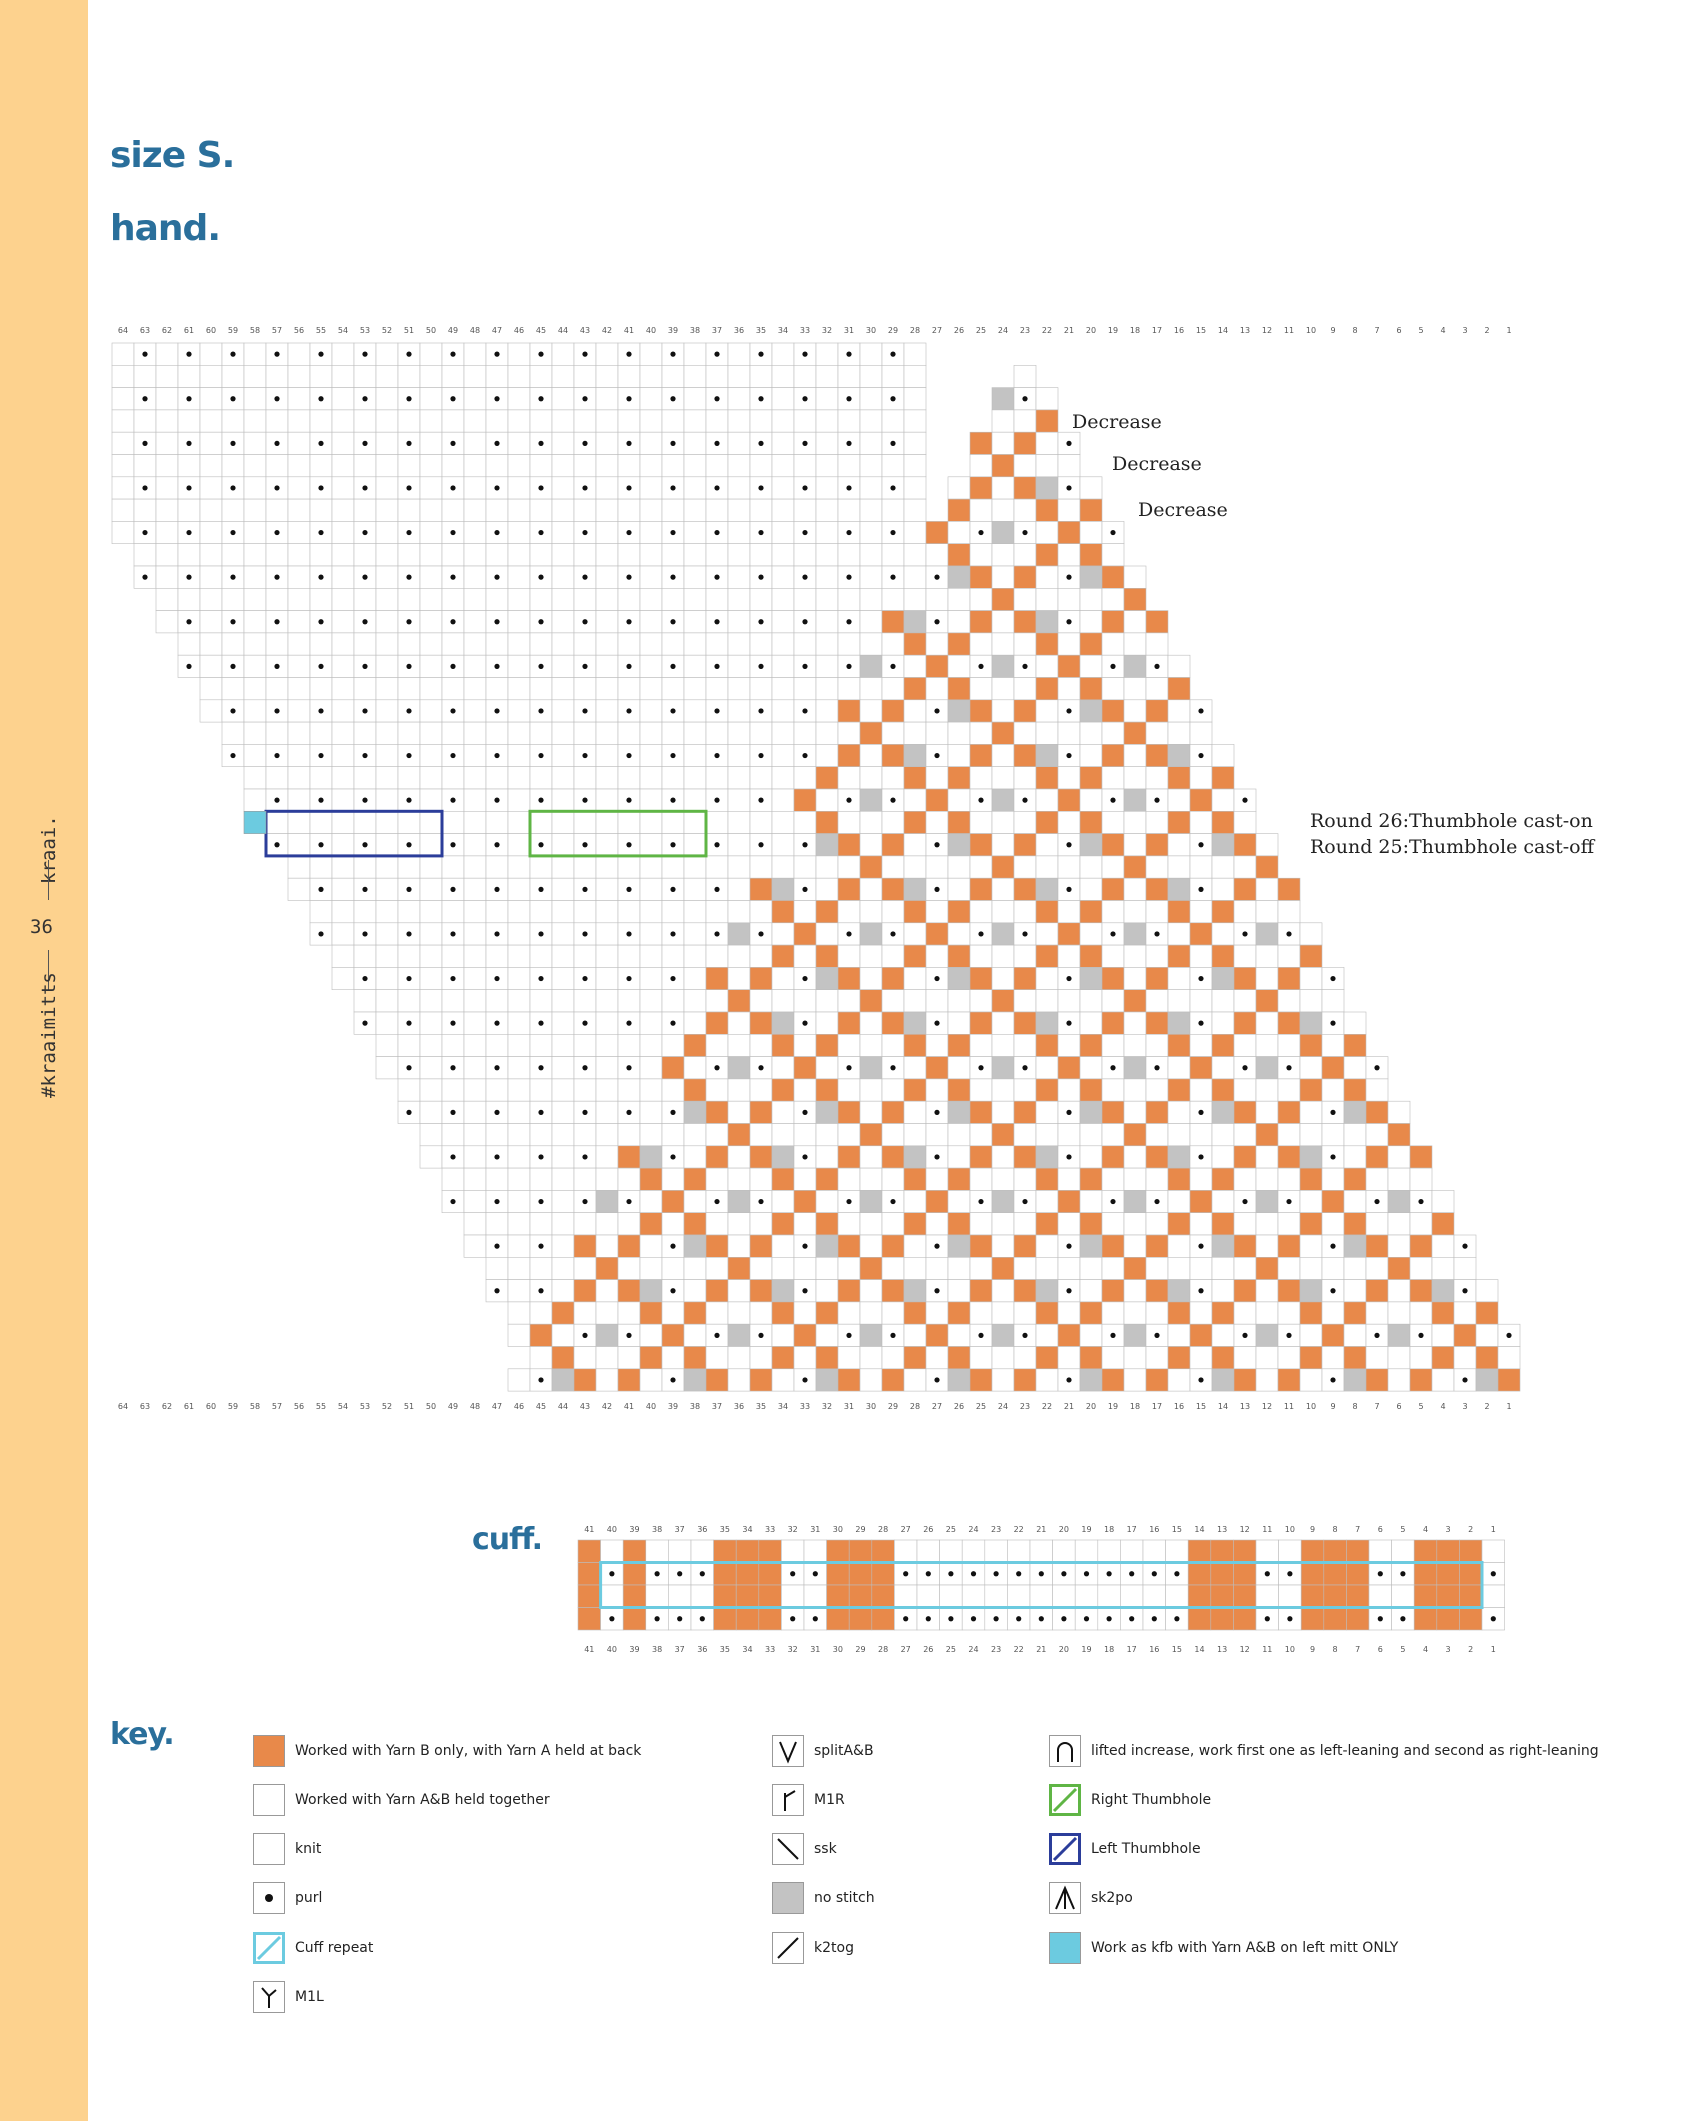 The image size is (1700, 2121). What do you see at coordinates (1376, 330) in the screenshot?
I see `column-label: 7` at bounding box center [1376, 330].